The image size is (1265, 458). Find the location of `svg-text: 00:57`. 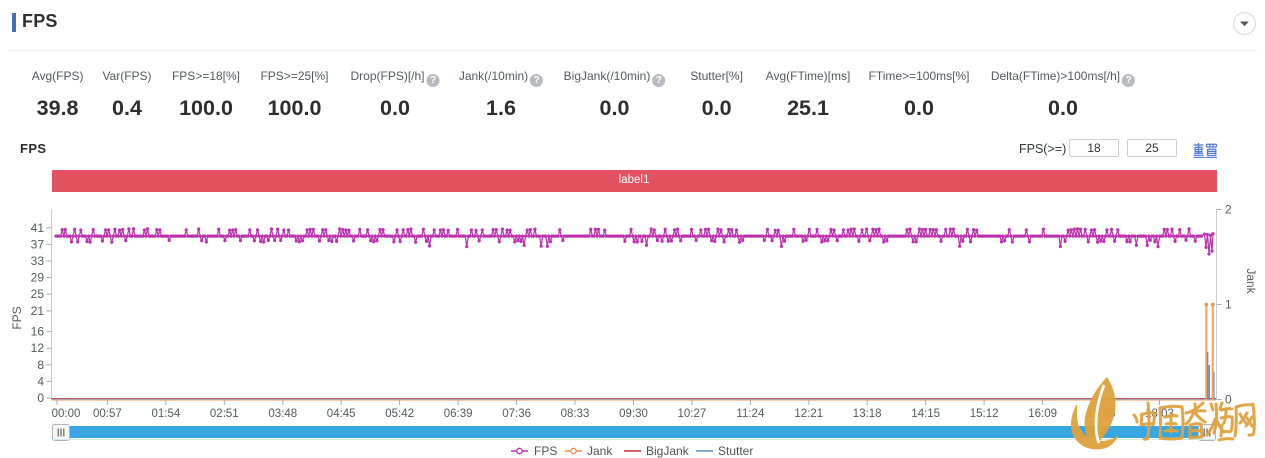

svg-text: 00:57 is located at coordinates (107, 414).